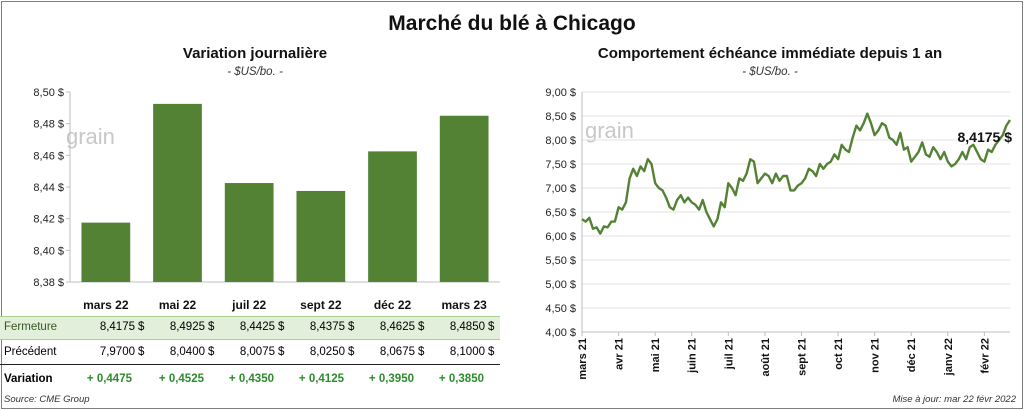 Image resolution: width=1024 pixels, height=410 pixels. I want to click on y-tick-label: 5,50 $, so click(560, 261).